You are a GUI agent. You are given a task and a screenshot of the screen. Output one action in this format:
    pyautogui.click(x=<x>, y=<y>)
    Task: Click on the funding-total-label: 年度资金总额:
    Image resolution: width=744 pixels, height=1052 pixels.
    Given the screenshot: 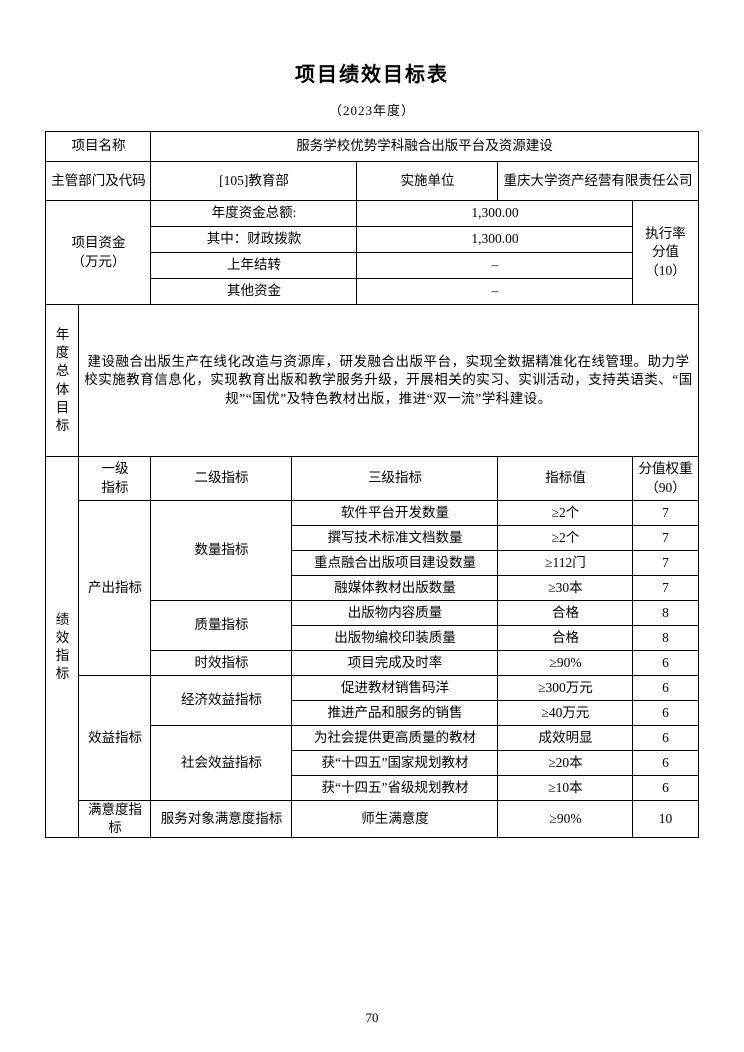 What is the action you would take?
    pyautogui.click(x=254, y=213)
    